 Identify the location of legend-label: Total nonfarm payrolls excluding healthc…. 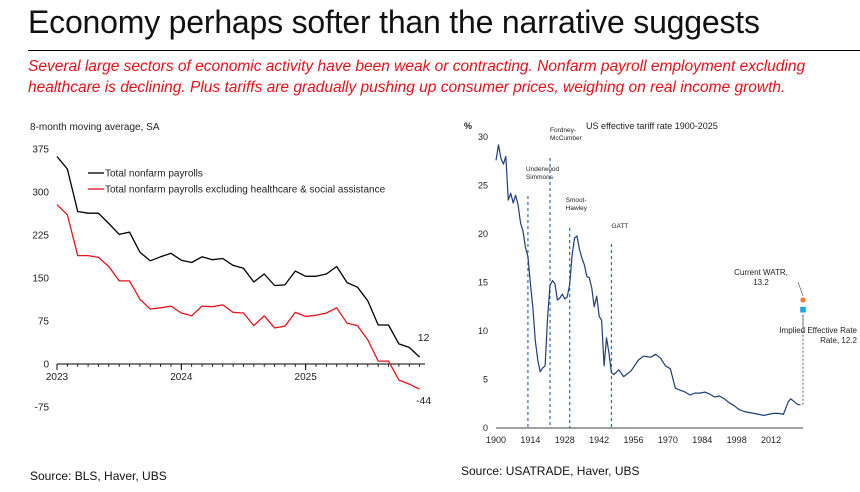
(245, 190).